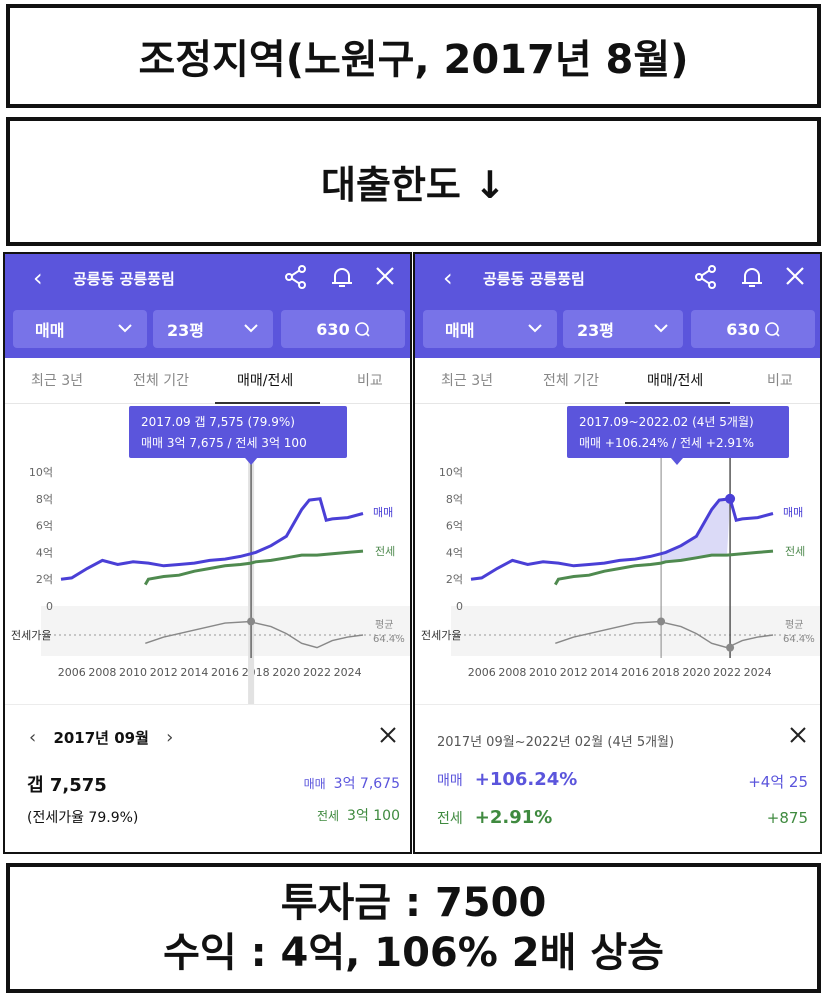 Image resolution: width=827 pixels, height=997 pixels. I want to click on tooltip-box, so click(238, 432).